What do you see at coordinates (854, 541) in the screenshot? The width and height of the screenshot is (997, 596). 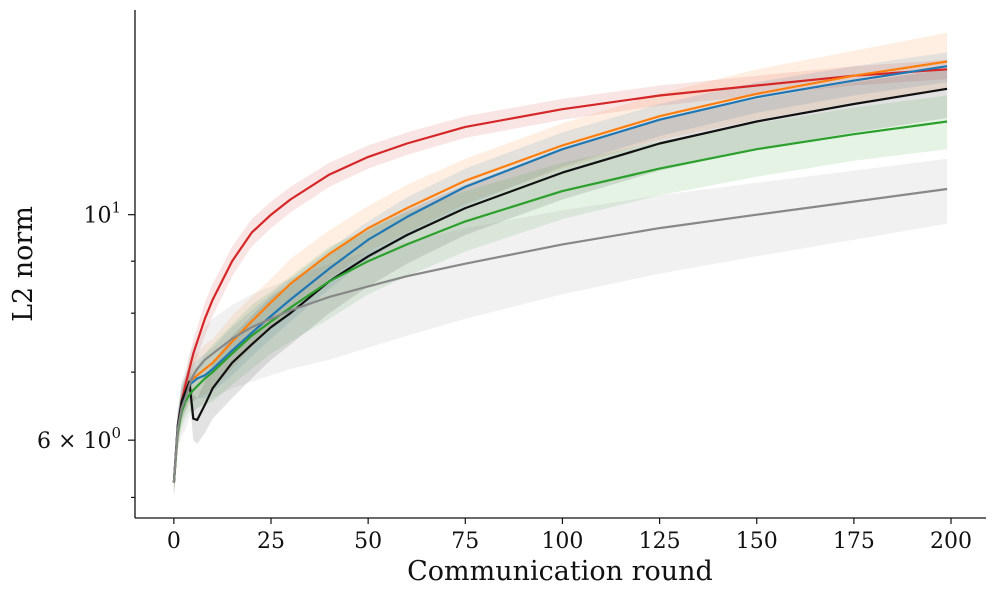 I see `x-tick-label: 175` at bounding box center [854, 541].